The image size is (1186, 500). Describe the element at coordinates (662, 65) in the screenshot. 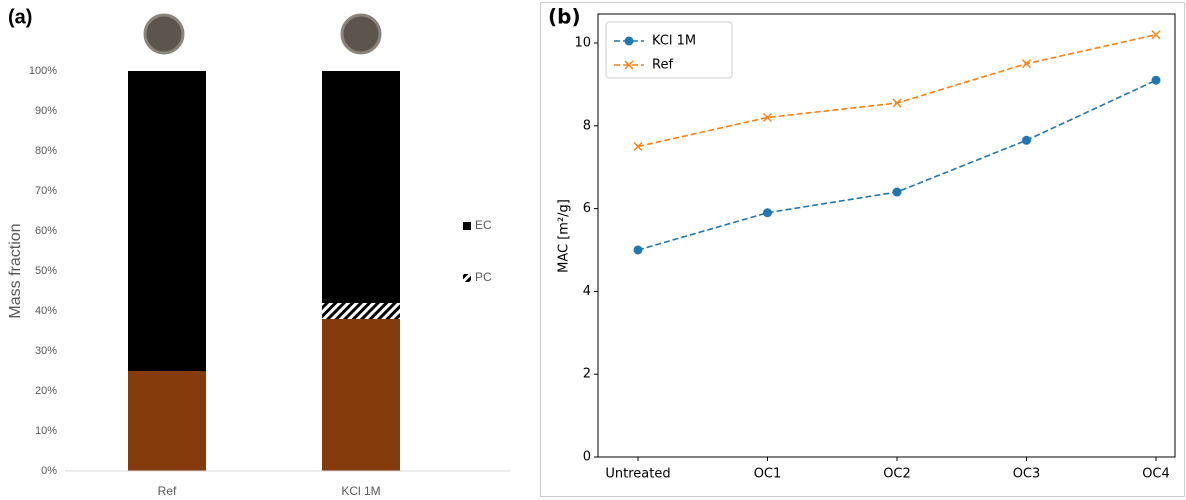

I see `legend-label: Ref` at that location.